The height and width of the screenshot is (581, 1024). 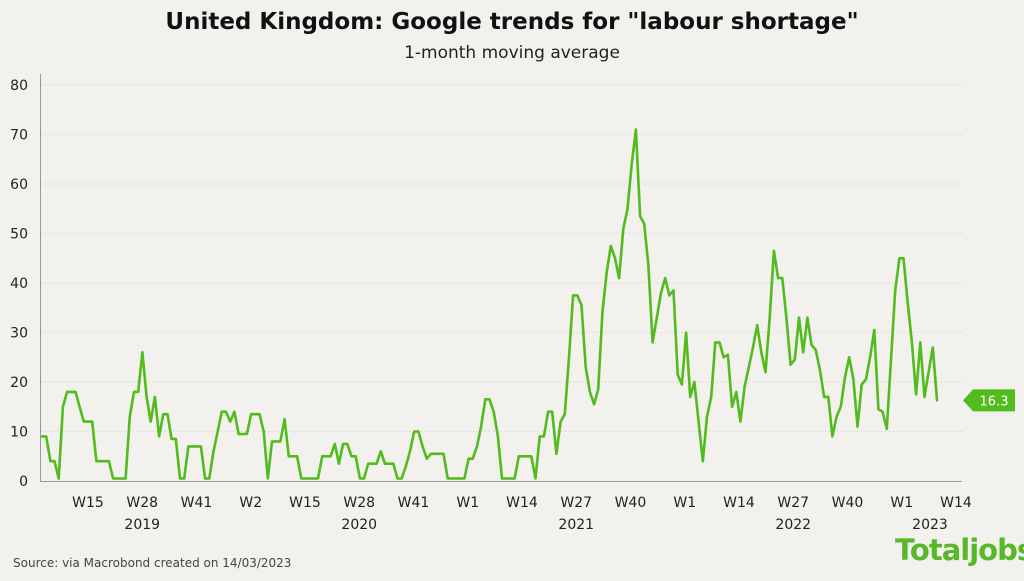 What do you see at coordinates (19, 334) in the screenshot?
I see `y-tick-label: 30` at bounding box center [19, 334].